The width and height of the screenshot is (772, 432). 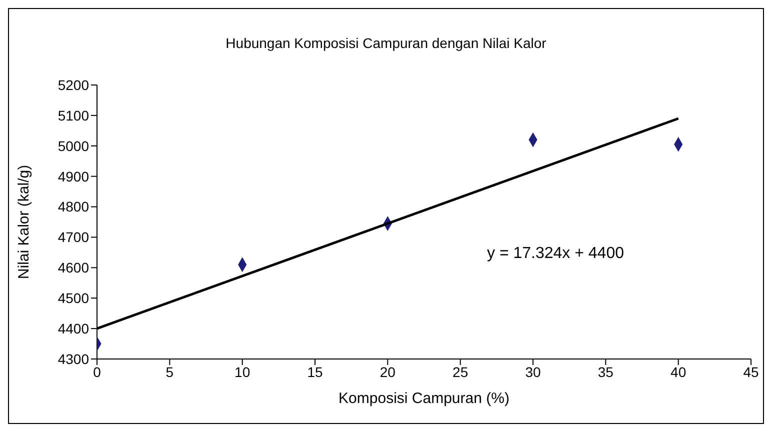 I want to click on y-tick-label: 4800, so click(x=74, y=206).